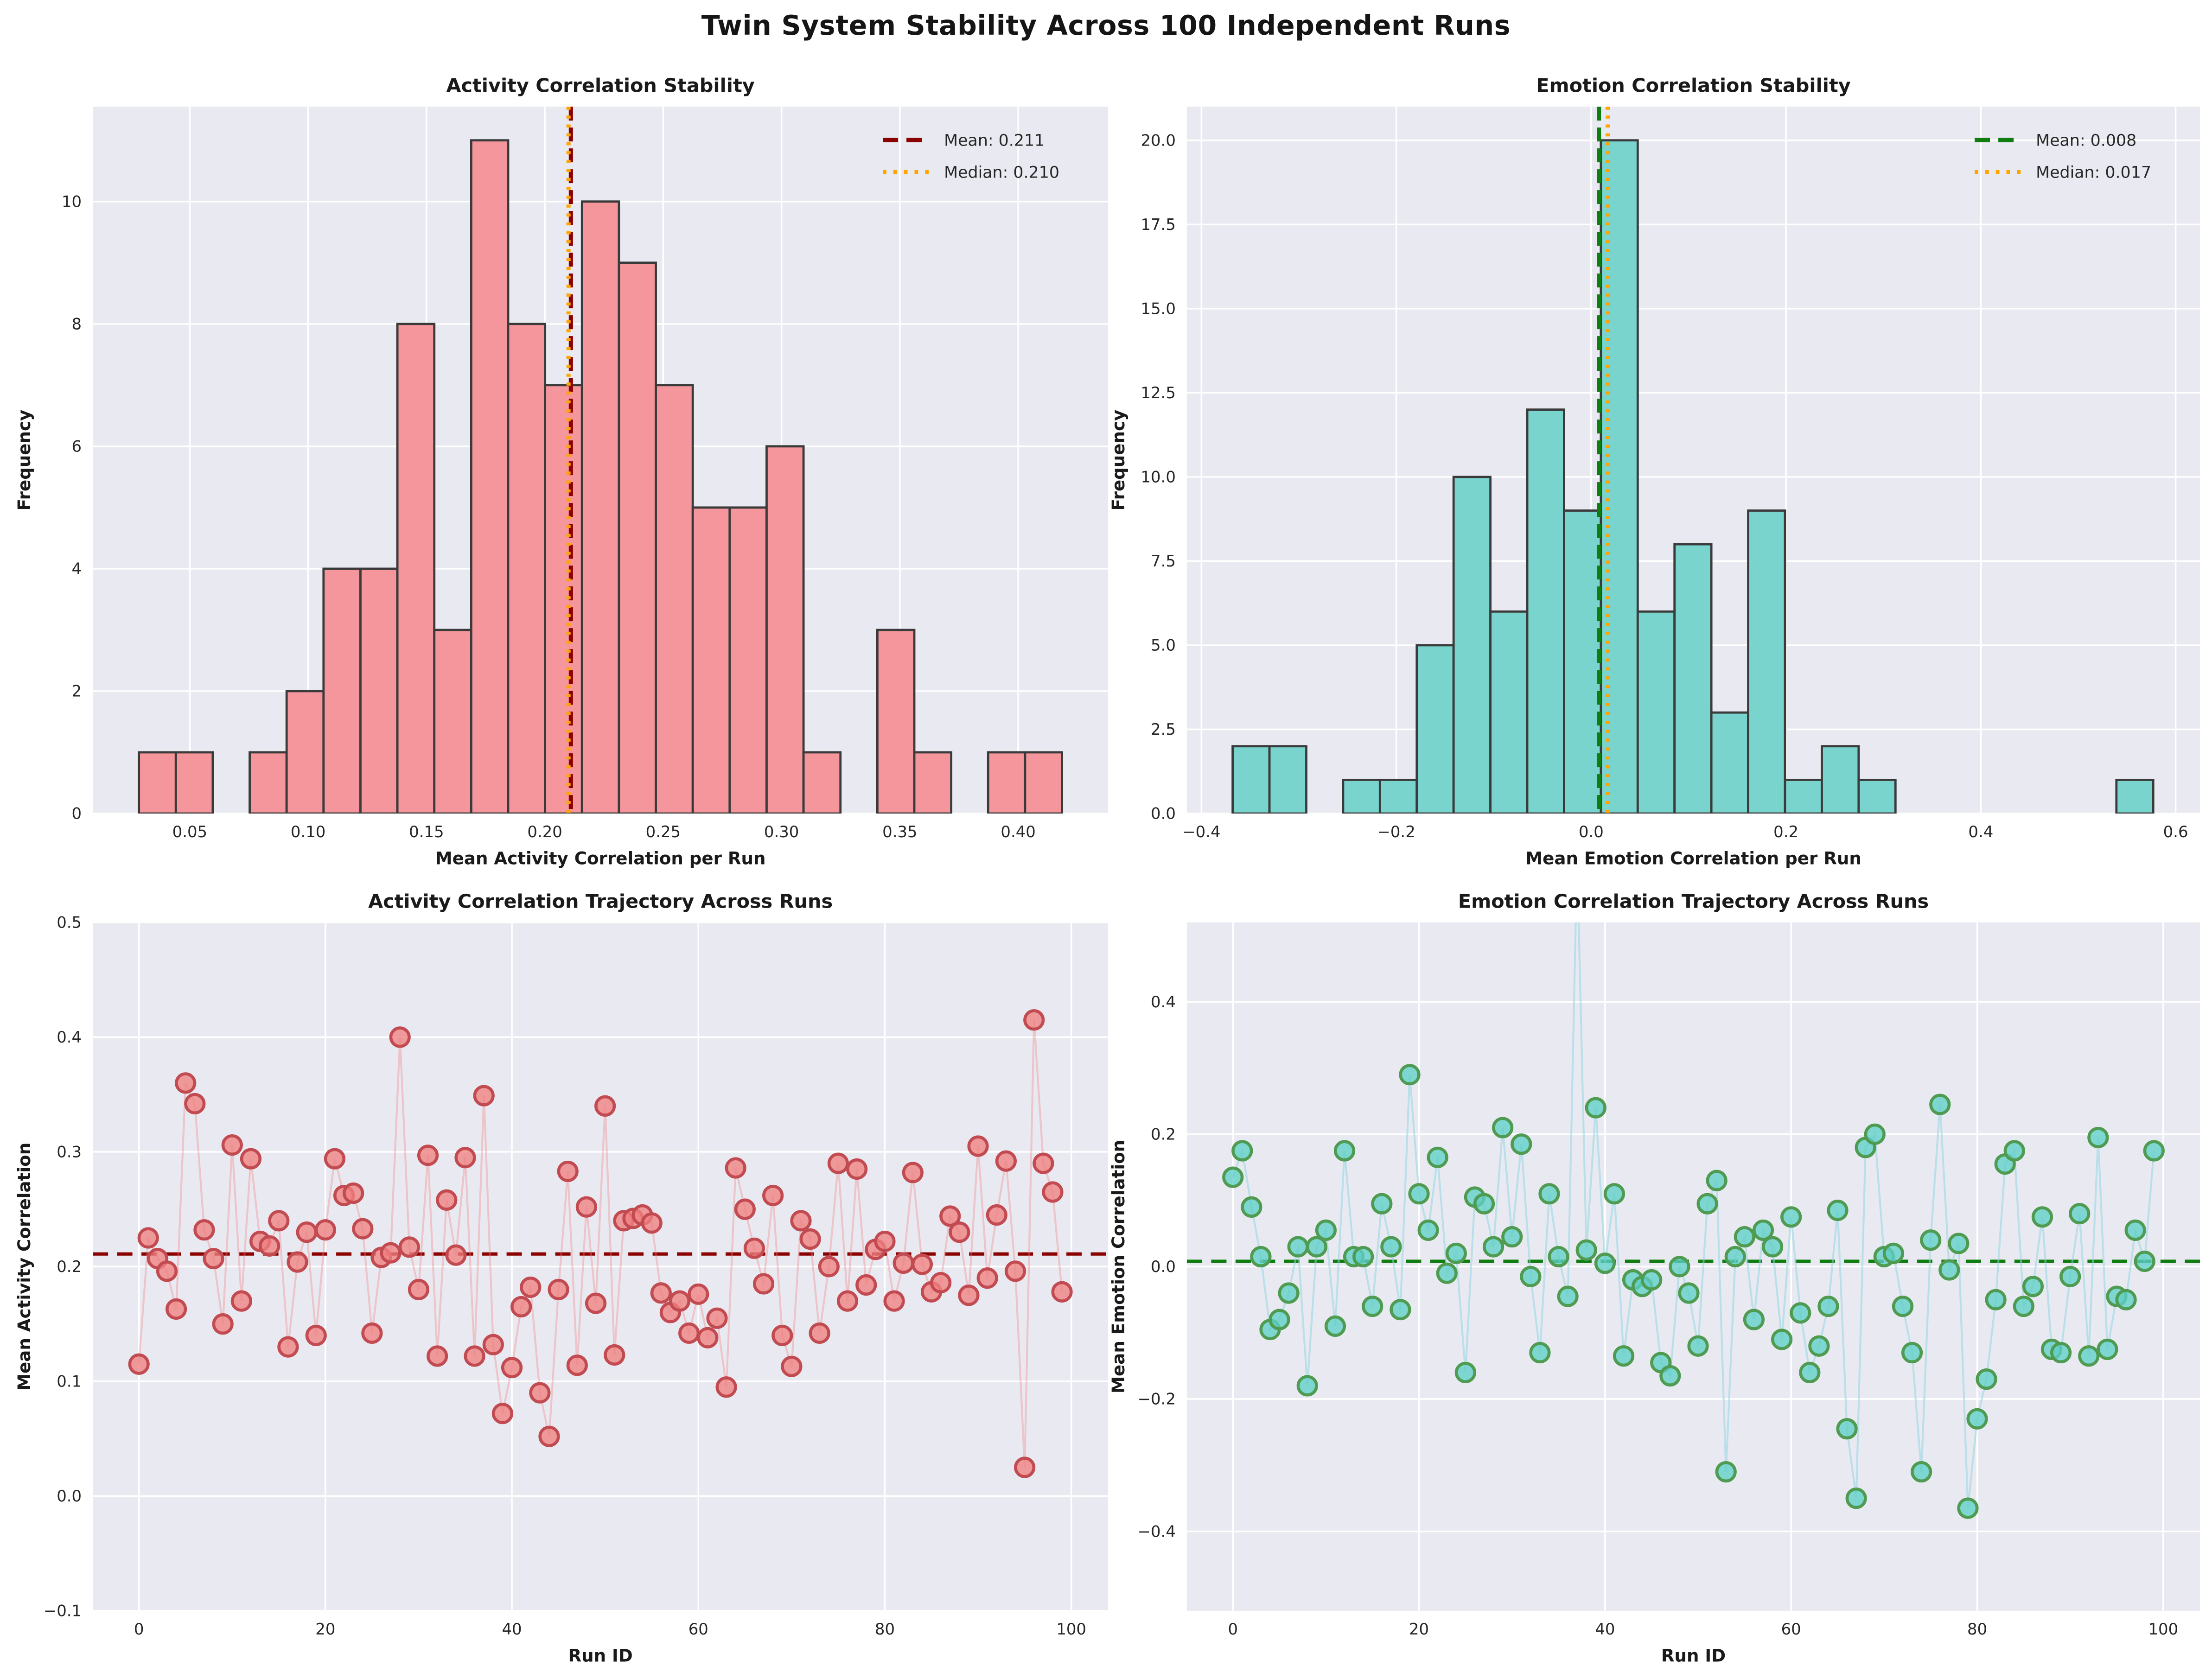 Image resolution: width=2212 pixels, height=1666 pixels. Describe the element at coordinates (69, 1152) in the screenshot. I see `y-tick-label: 0.3` at that location.